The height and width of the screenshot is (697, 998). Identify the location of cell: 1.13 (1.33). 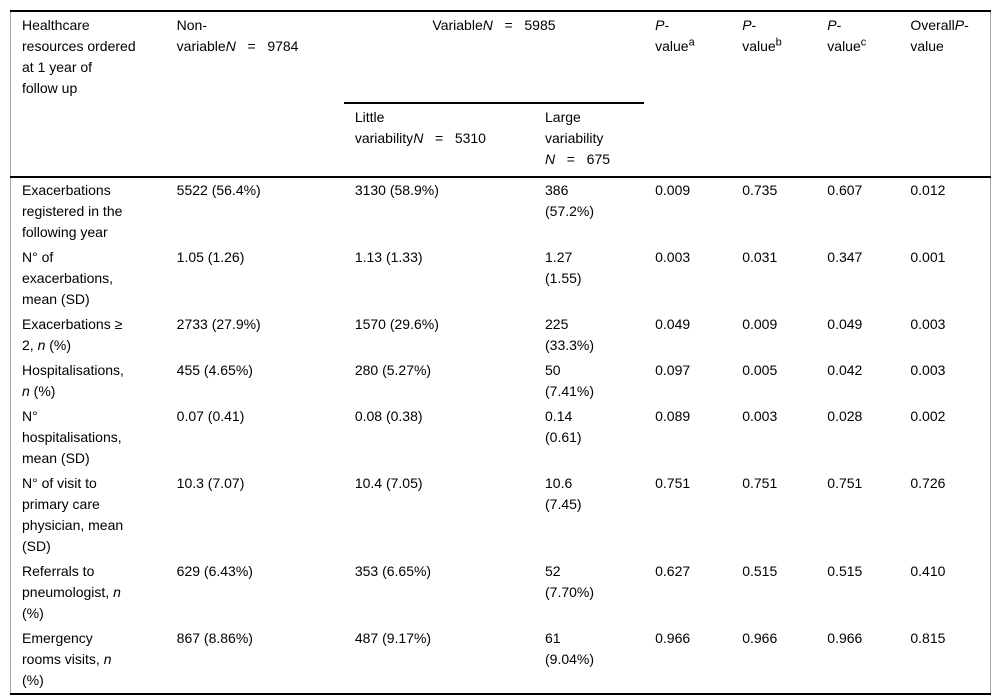
(388, 257).